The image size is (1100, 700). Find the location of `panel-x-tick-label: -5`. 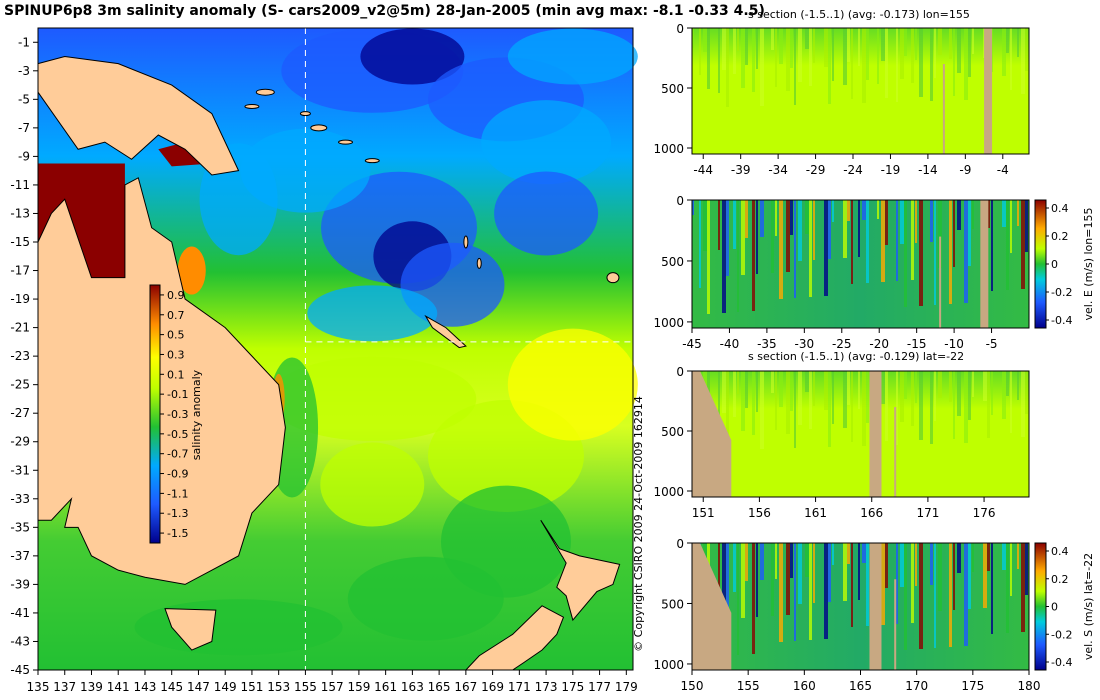

panel-x-tick-label: -5 is located at coordinates (992, 344).